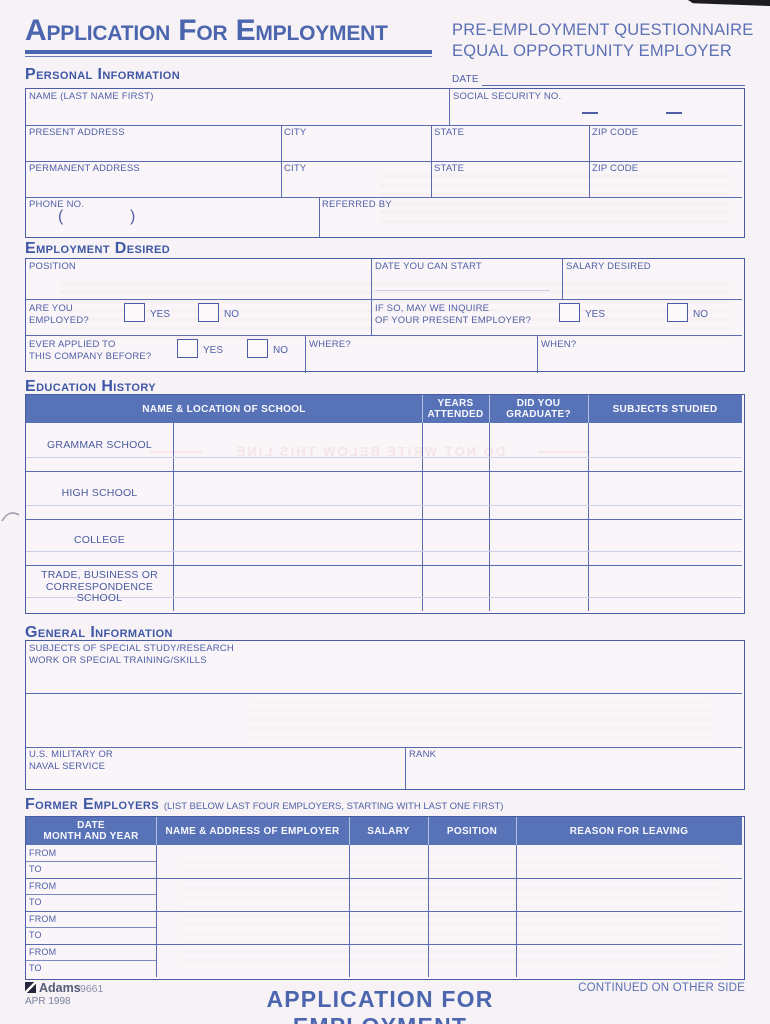 The image size is (770, 1024). Describe the element at coordinates (153, 149) in the screenshot. I see `present-address-field-area` at that location.